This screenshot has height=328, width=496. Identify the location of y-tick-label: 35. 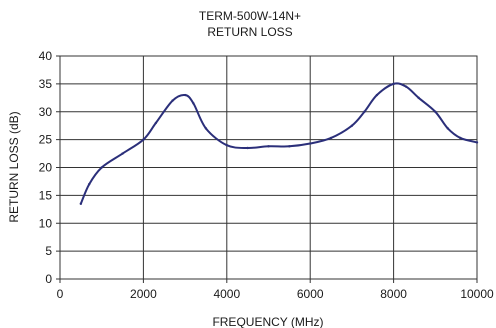
(46, 84).